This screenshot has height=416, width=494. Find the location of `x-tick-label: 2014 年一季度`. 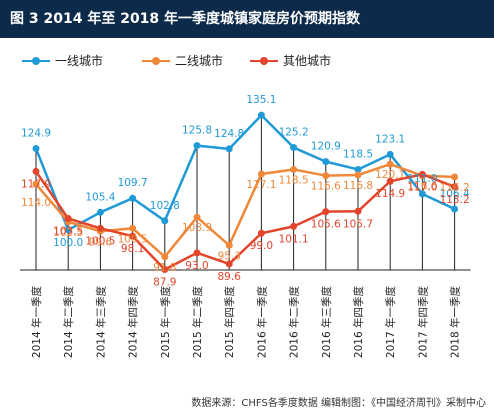

x-tick-label: 2014 年一季度 is located at coordinates (36, 322).